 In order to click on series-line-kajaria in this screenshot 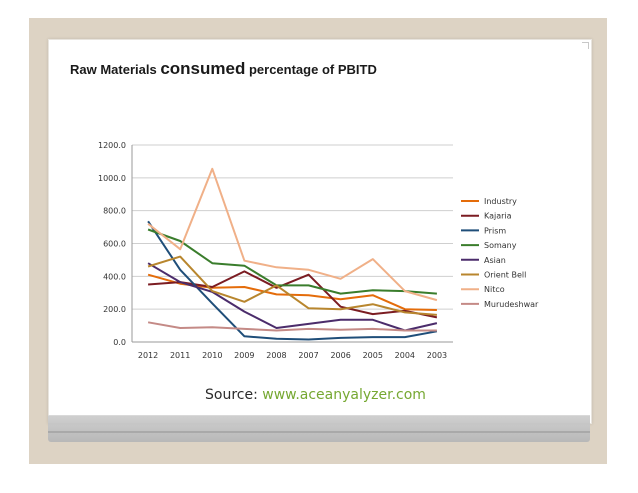, I will do `click(293, 294)`.